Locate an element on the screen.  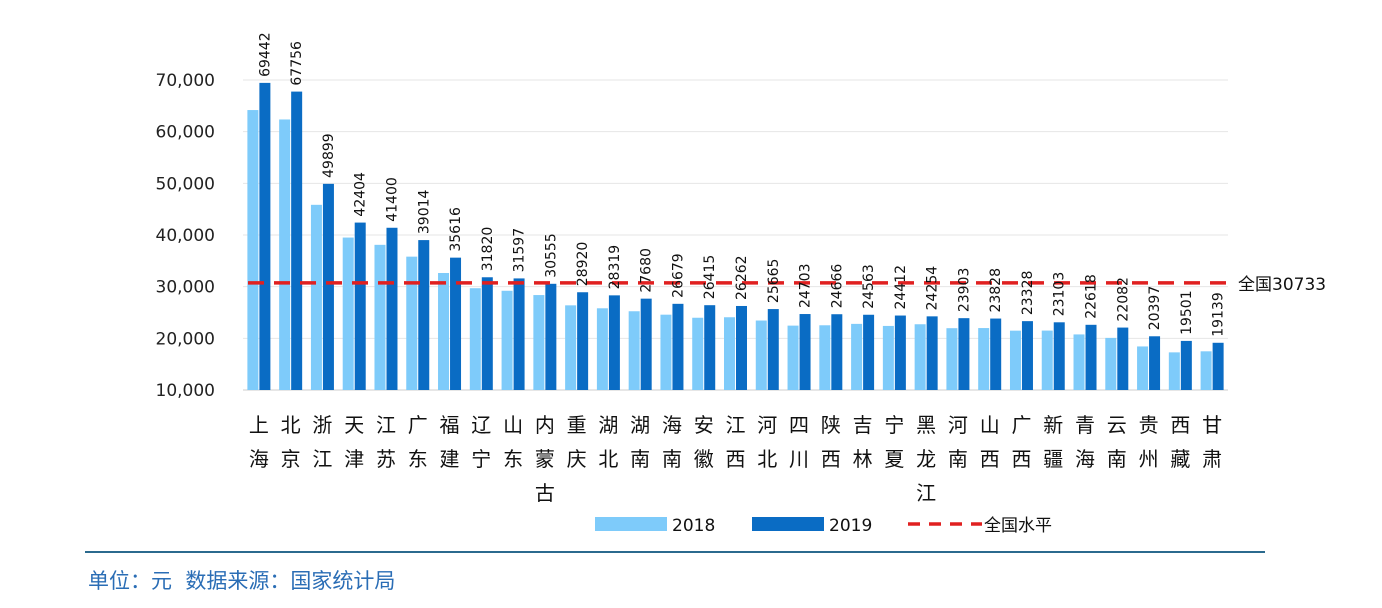
category-label: 吉 is located at coordinates (863, 425).